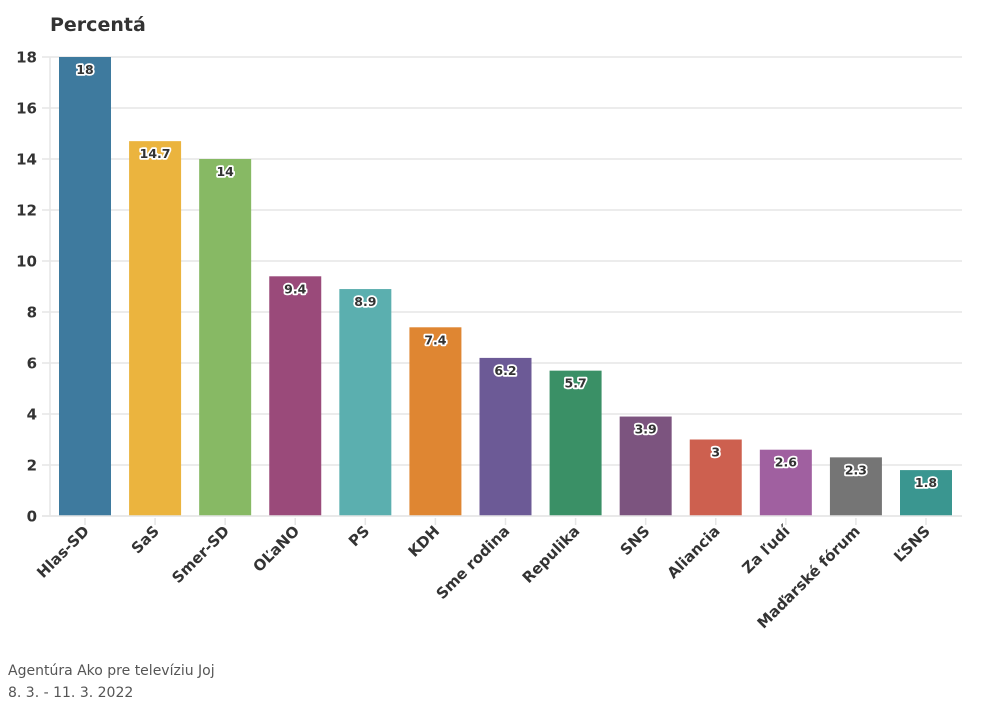 Image resolution: width=987 pixels, height=718 pixels. I want to click on data-label: 1.8, so click(926, 482).